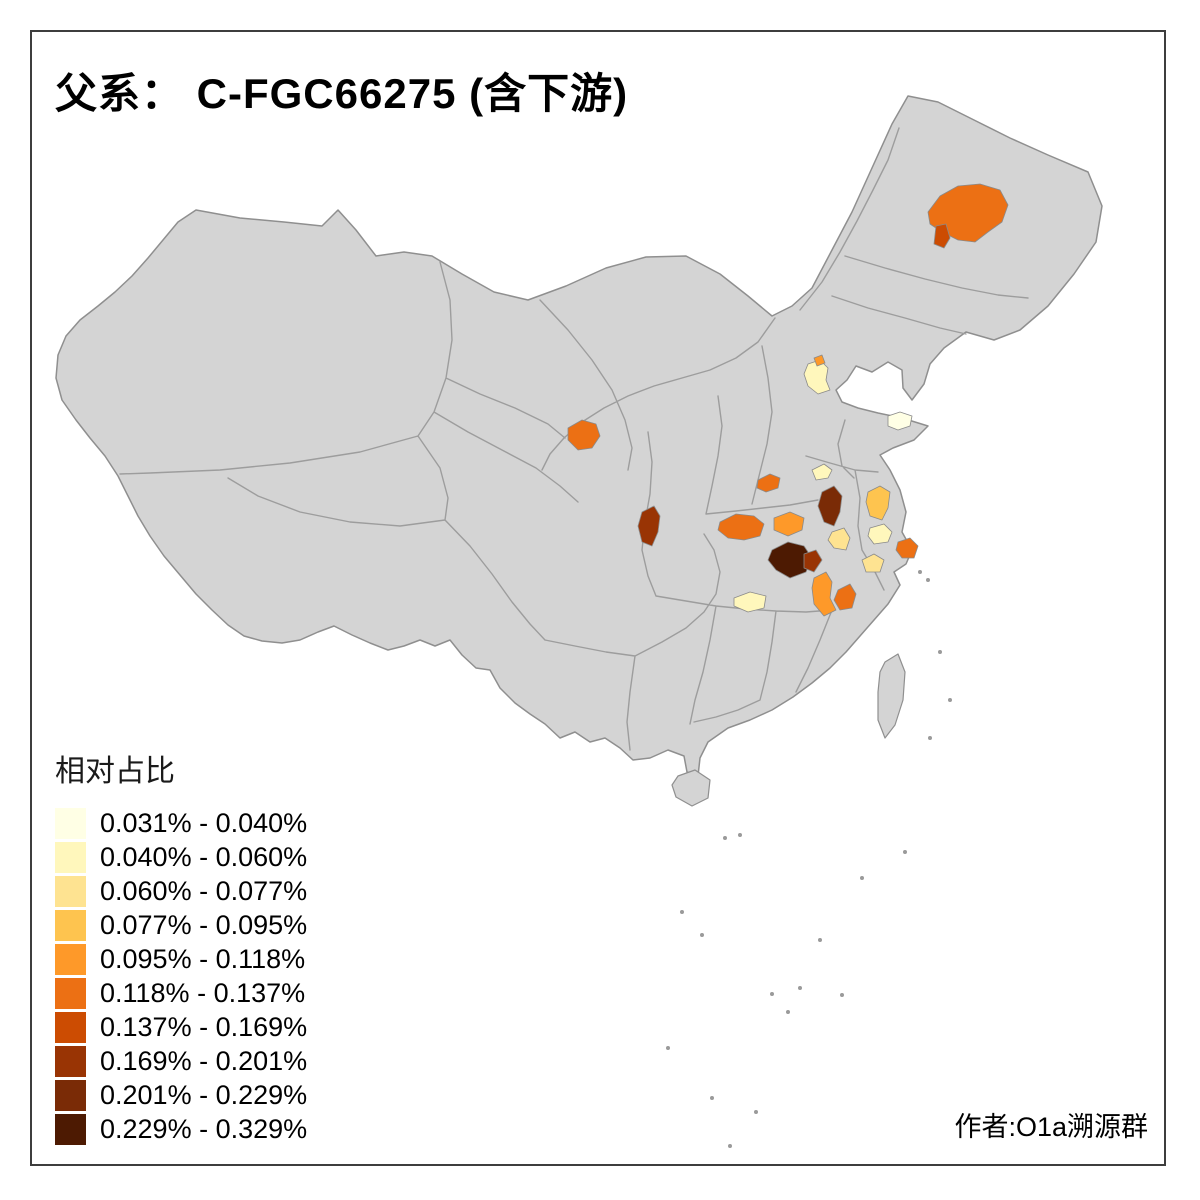  Describe the element at coordinates (822, 472) in the screenshot. I see `highlighted-prefecture-anhui-north-pale` at that location.